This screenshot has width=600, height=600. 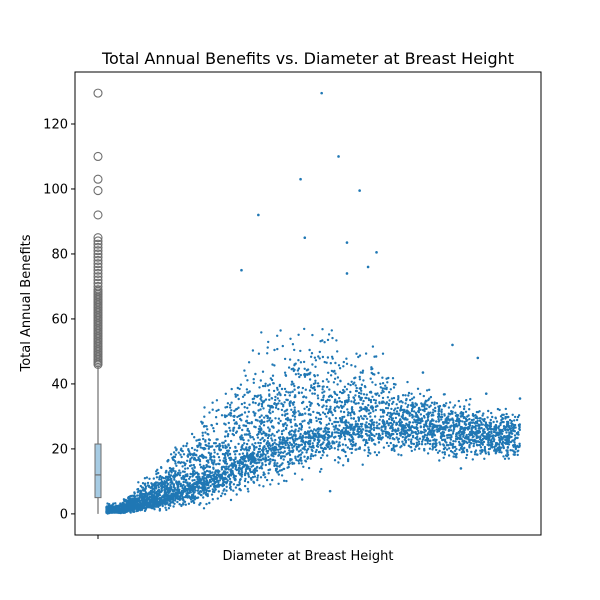 What do you see at coordinates (59, 384) in the screenshot?
I see `y-tick-label: 40` at bounding box center [59, 384].